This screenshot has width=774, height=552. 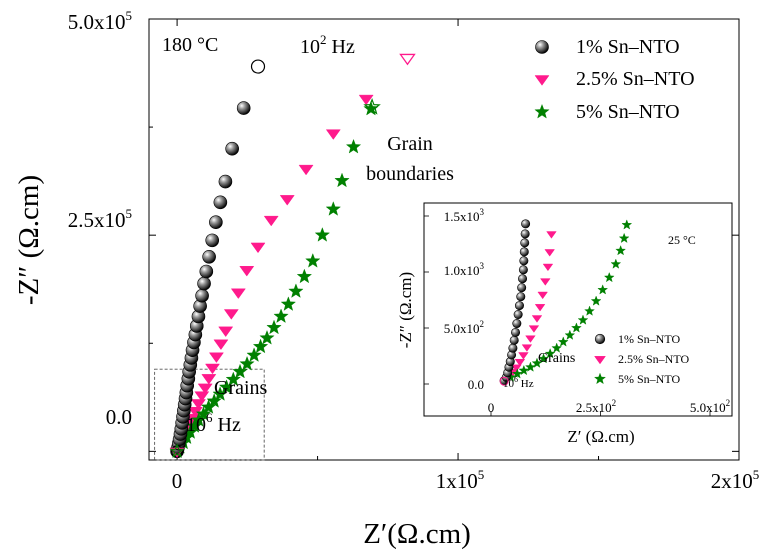 I want to click on y-tick-label-250000: 2.5x10⁵, so click(x=100, y=219).